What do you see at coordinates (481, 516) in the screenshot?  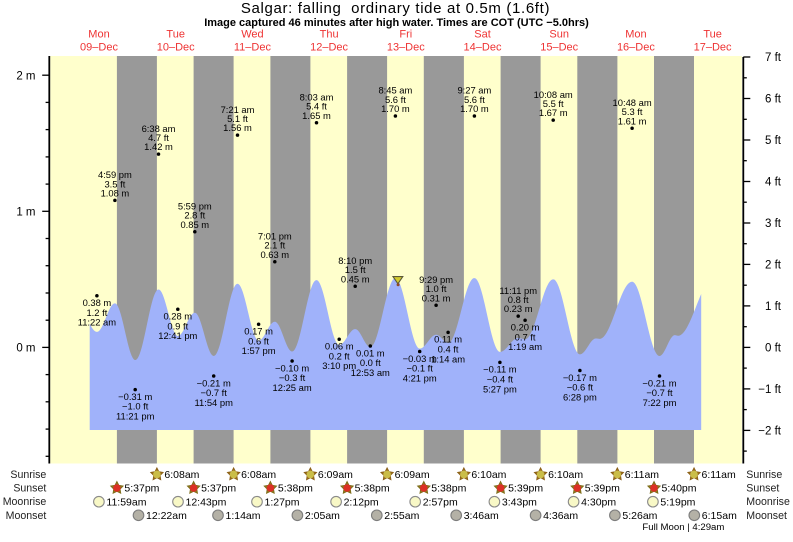 I see `svg-text: 3:46am` at bounding box center [481, 516].